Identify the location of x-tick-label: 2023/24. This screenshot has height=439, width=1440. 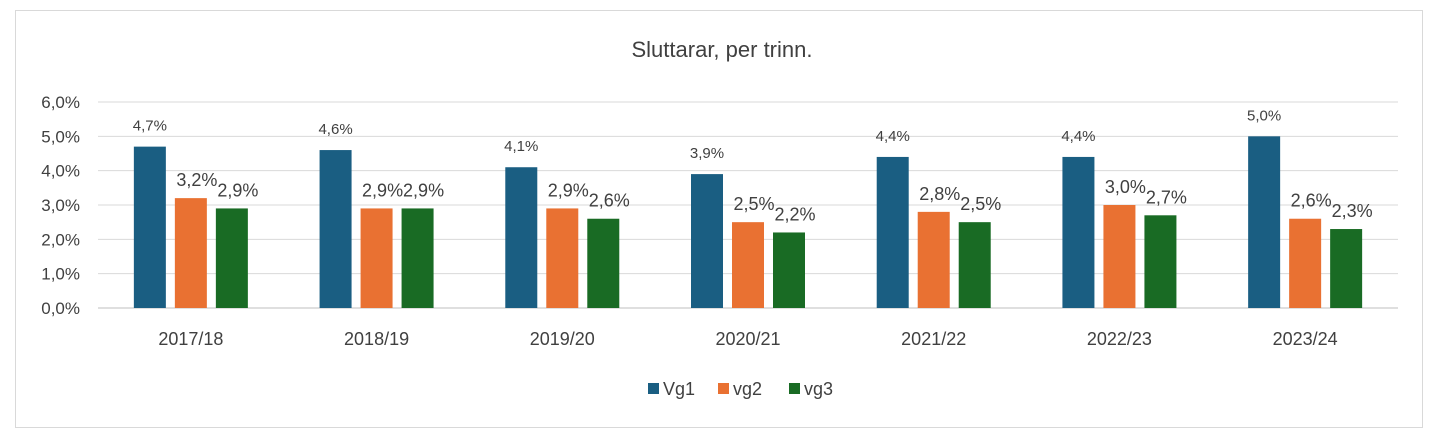
(1305, 339).